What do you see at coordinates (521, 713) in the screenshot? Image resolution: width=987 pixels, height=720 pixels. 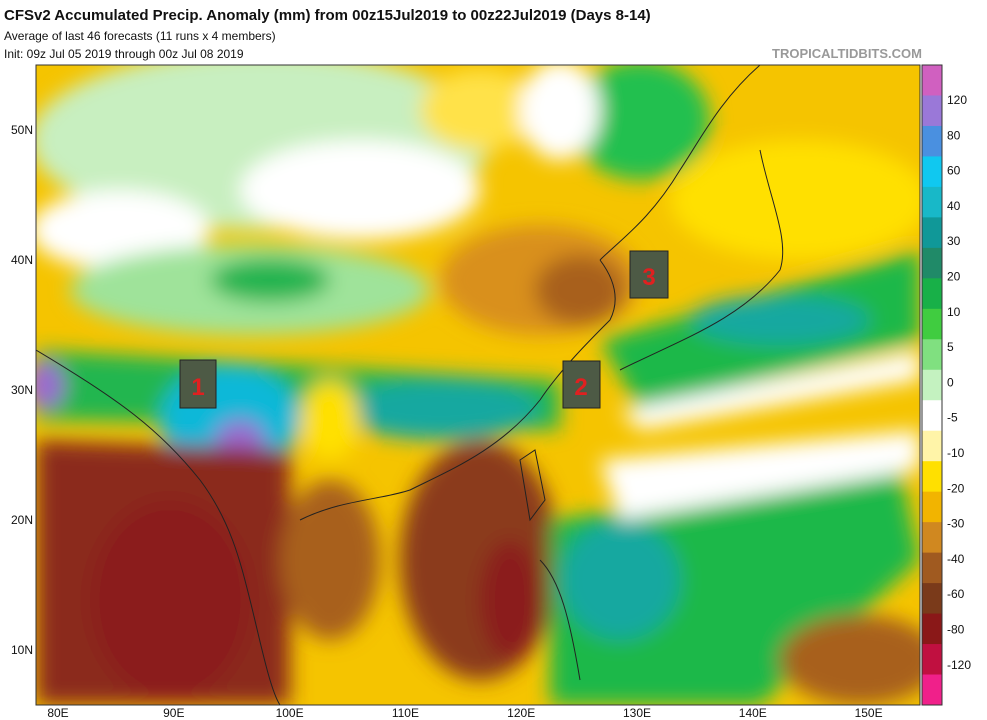 I see `lon-label: 120E` at bounding box center [521, 713].